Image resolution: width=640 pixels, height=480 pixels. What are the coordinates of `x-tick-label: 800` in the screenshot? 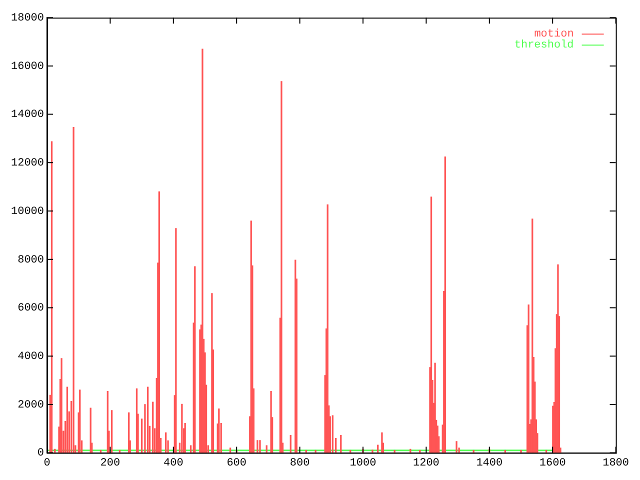 It's located at (300, 463).